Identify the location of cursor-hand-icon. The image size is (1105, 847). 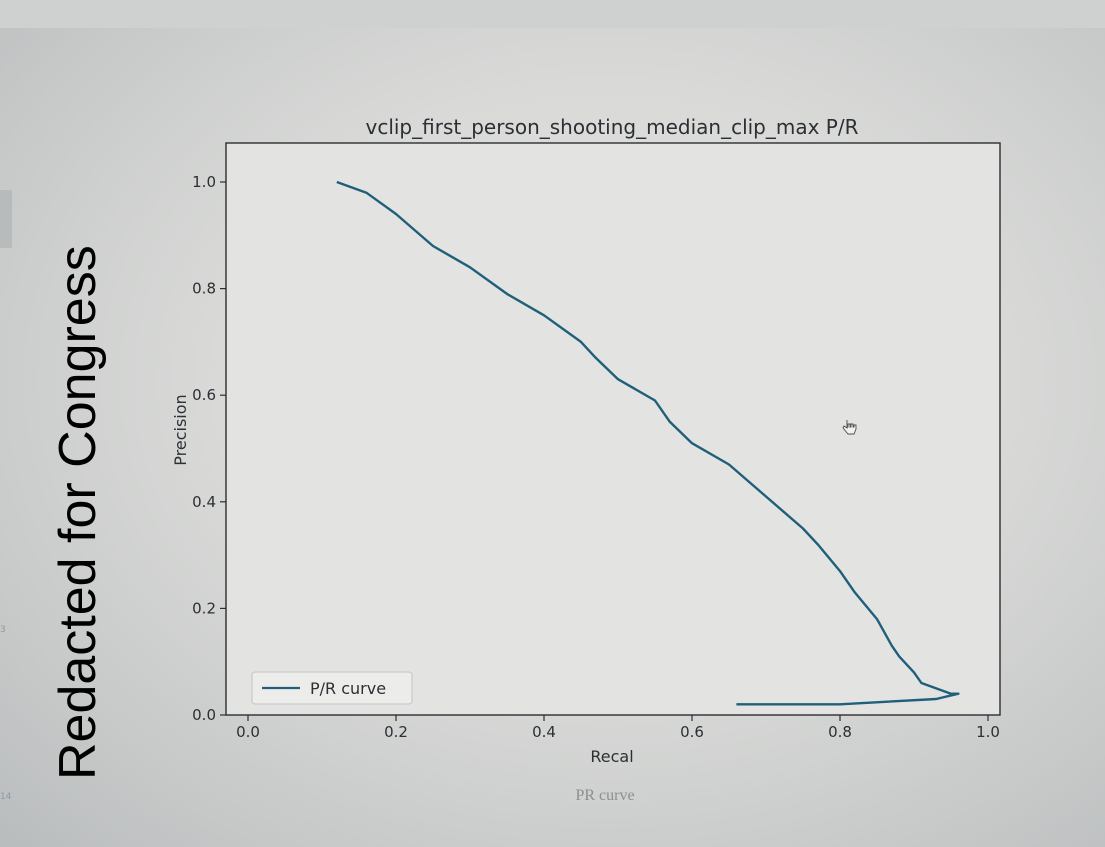
(849, 427).